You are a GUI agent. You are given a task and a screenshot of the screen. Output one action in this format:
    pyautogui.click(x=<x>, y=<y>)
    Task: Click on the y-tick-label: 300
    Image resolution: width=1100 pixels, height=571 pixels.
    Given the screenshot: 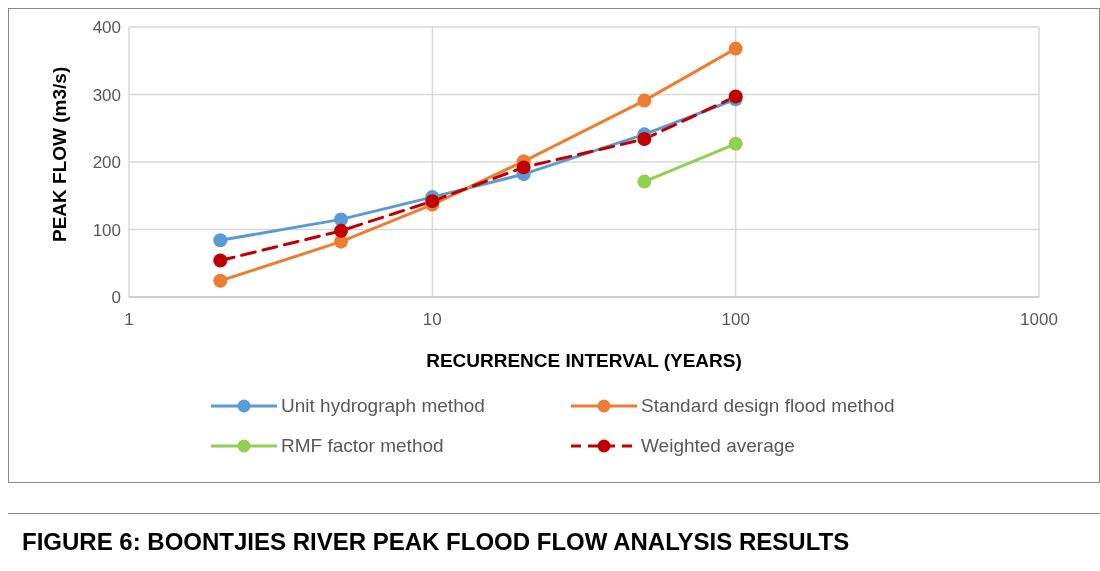 What is the action you would take?
    pyautogui.click(x=106, y=95)
    